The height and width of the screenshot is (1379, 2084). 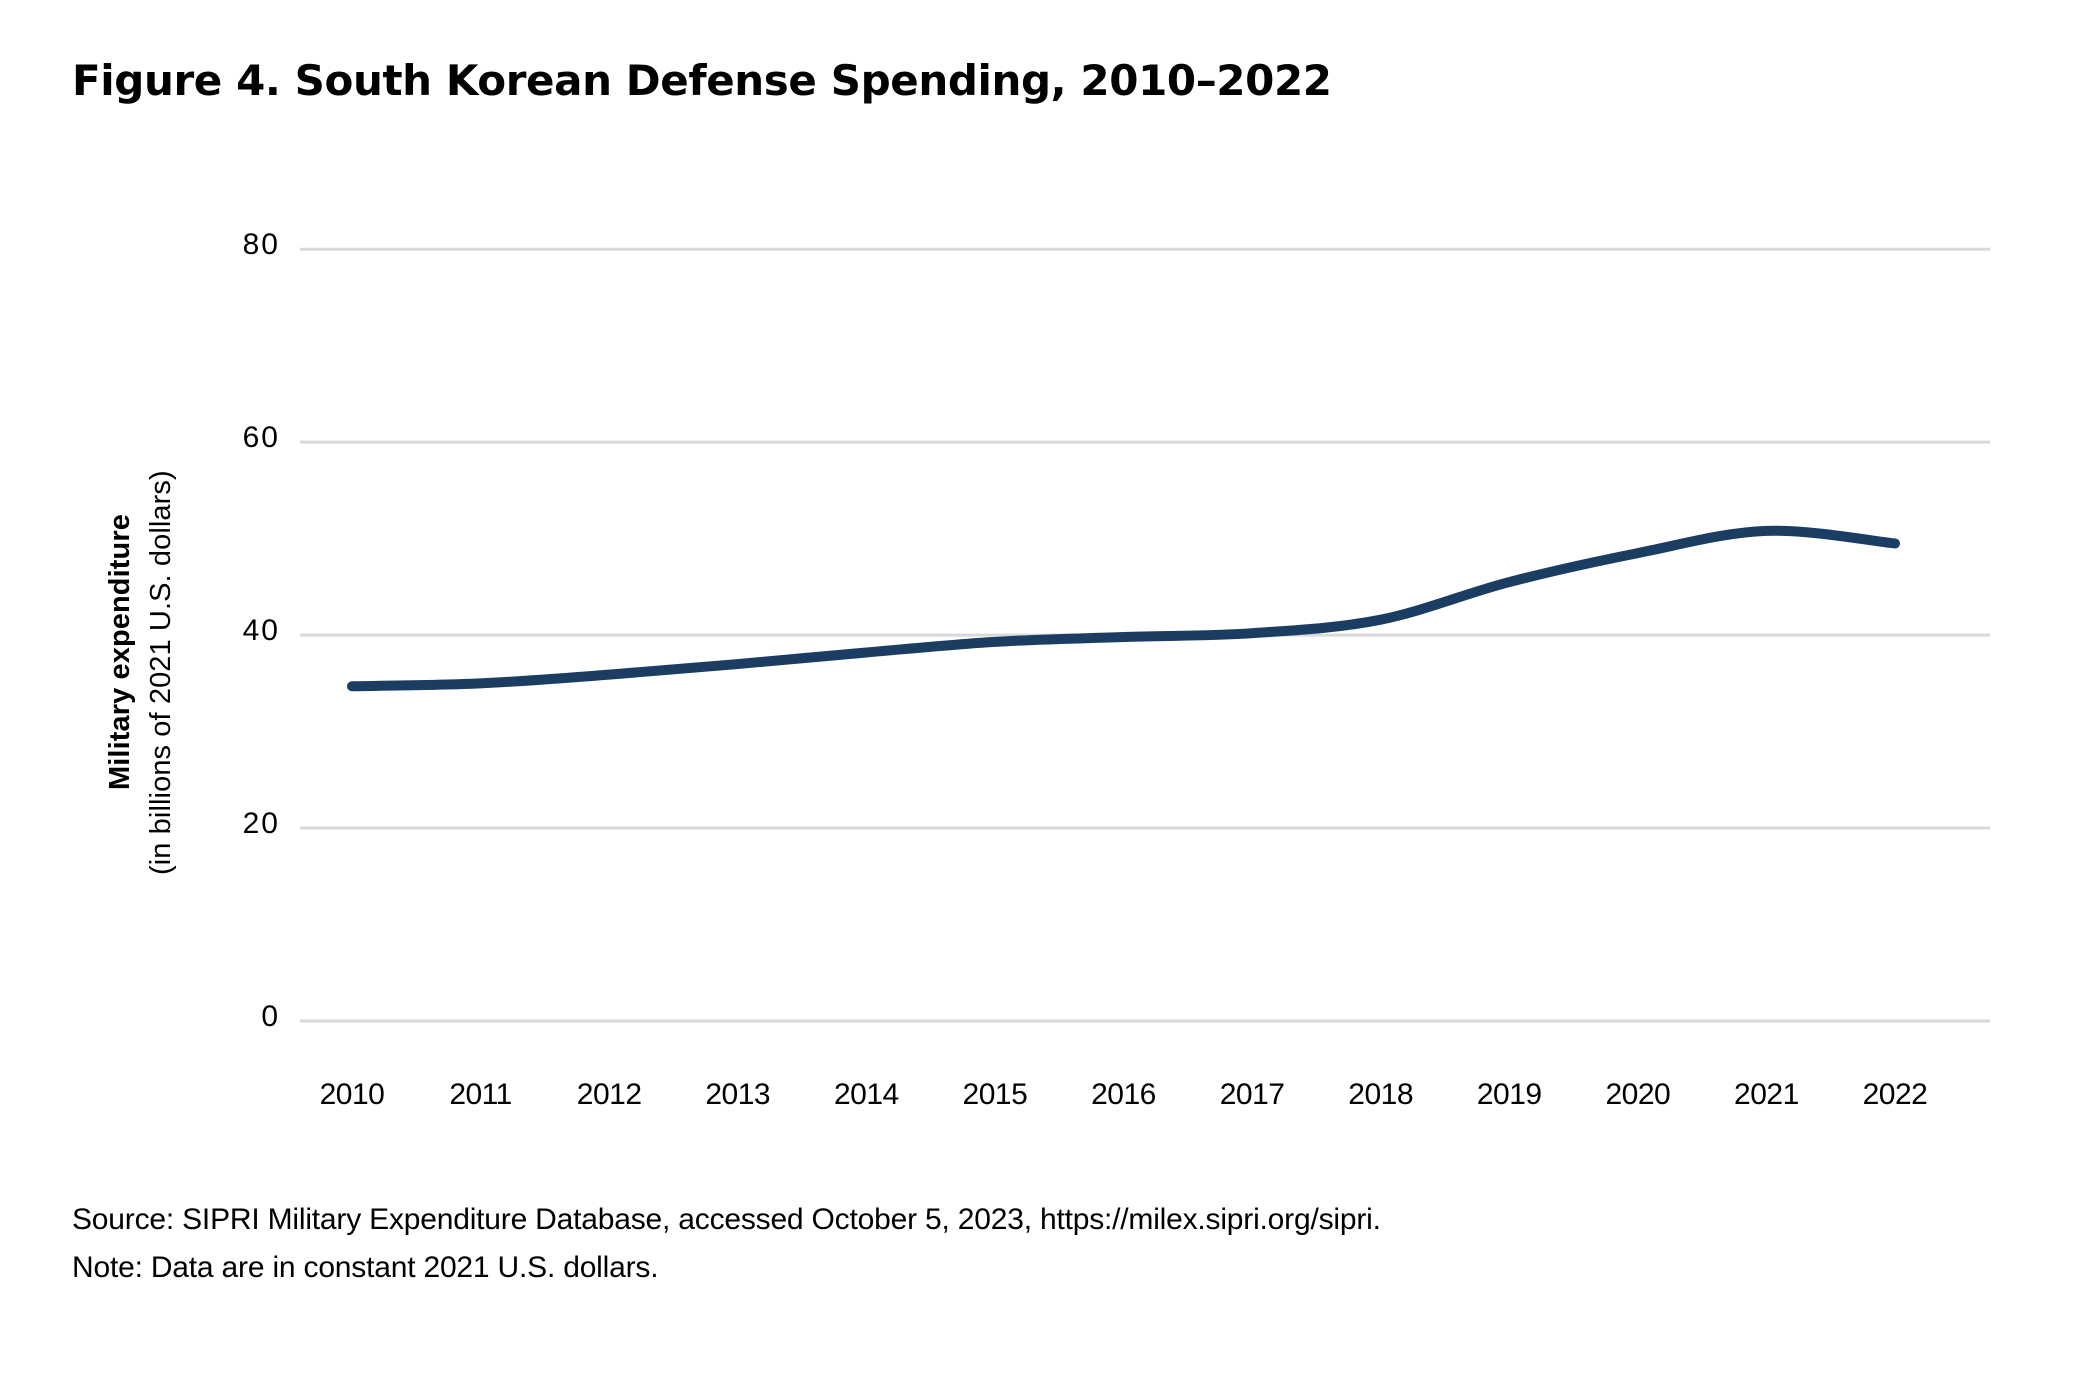 What do you see at coordinates (120, 652) in the screenshot?
I see `y-axis-title-line-1: Military expenditure` at bounding box center [120, 652].